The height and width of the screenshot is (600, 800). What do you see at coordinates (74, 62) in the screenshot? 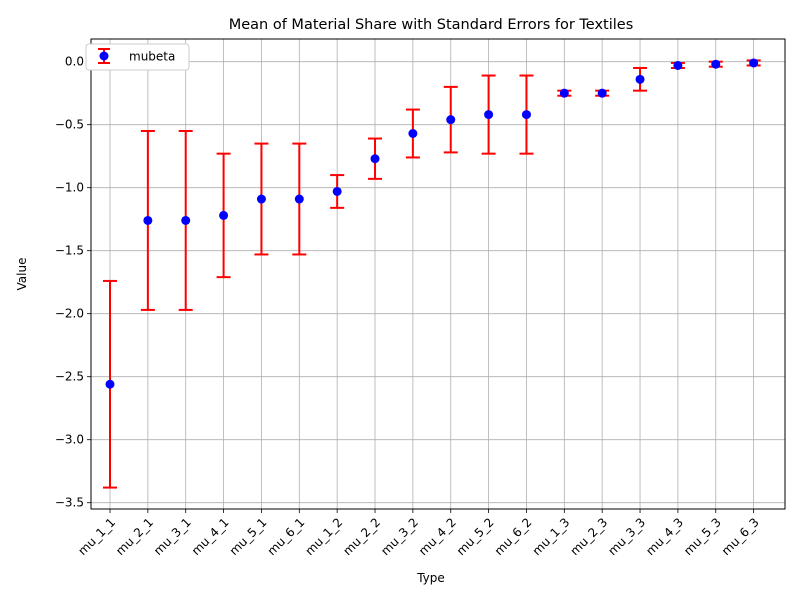
I see `y-tick-label: 0.0` at bounding box center [74, 62].